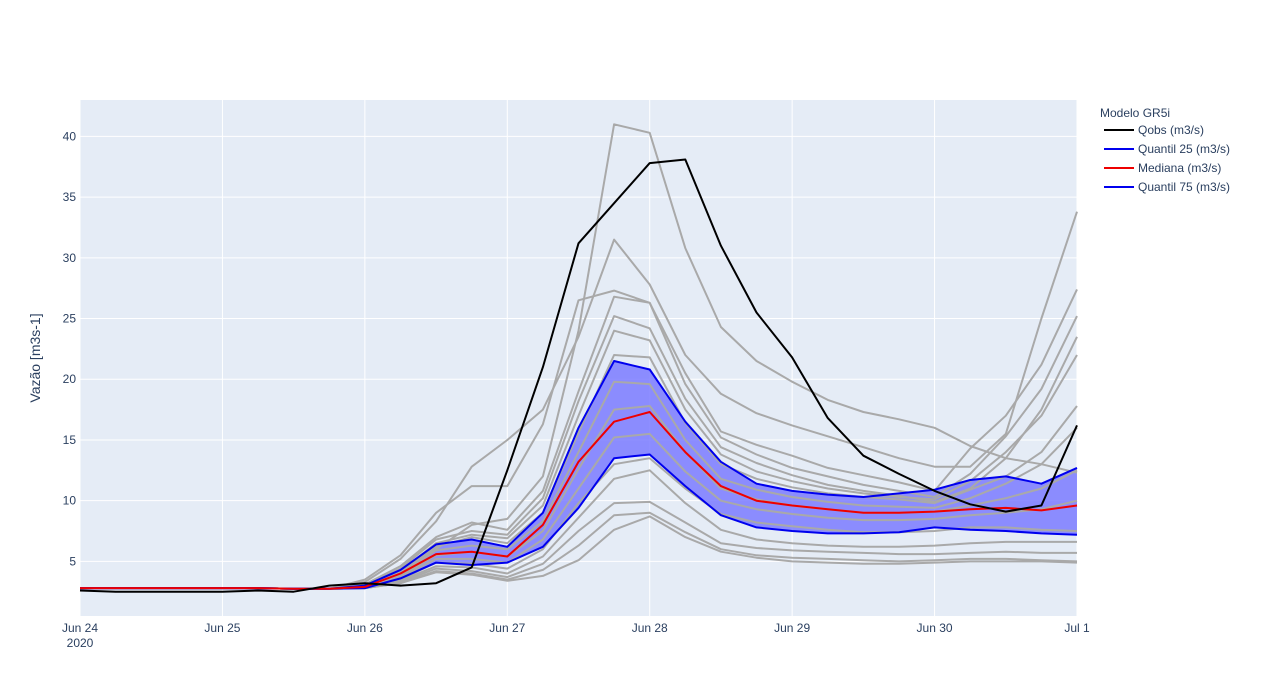 The image size is (1264, 698). What do you see at coordinates (80, 628) in the screenshot?
I see `x-tick-label: Jun 24` at bounding box center [80, 628].